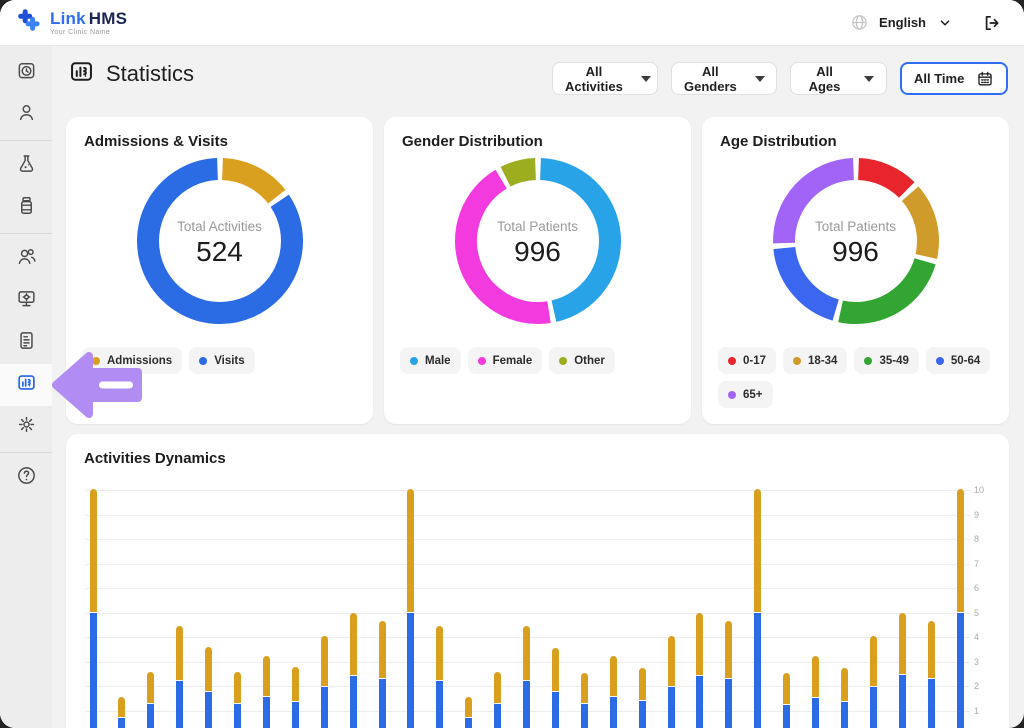 The width and height of the screenshot is (1024, 728). I want to click on donut-segment-male, so click(580, 240).